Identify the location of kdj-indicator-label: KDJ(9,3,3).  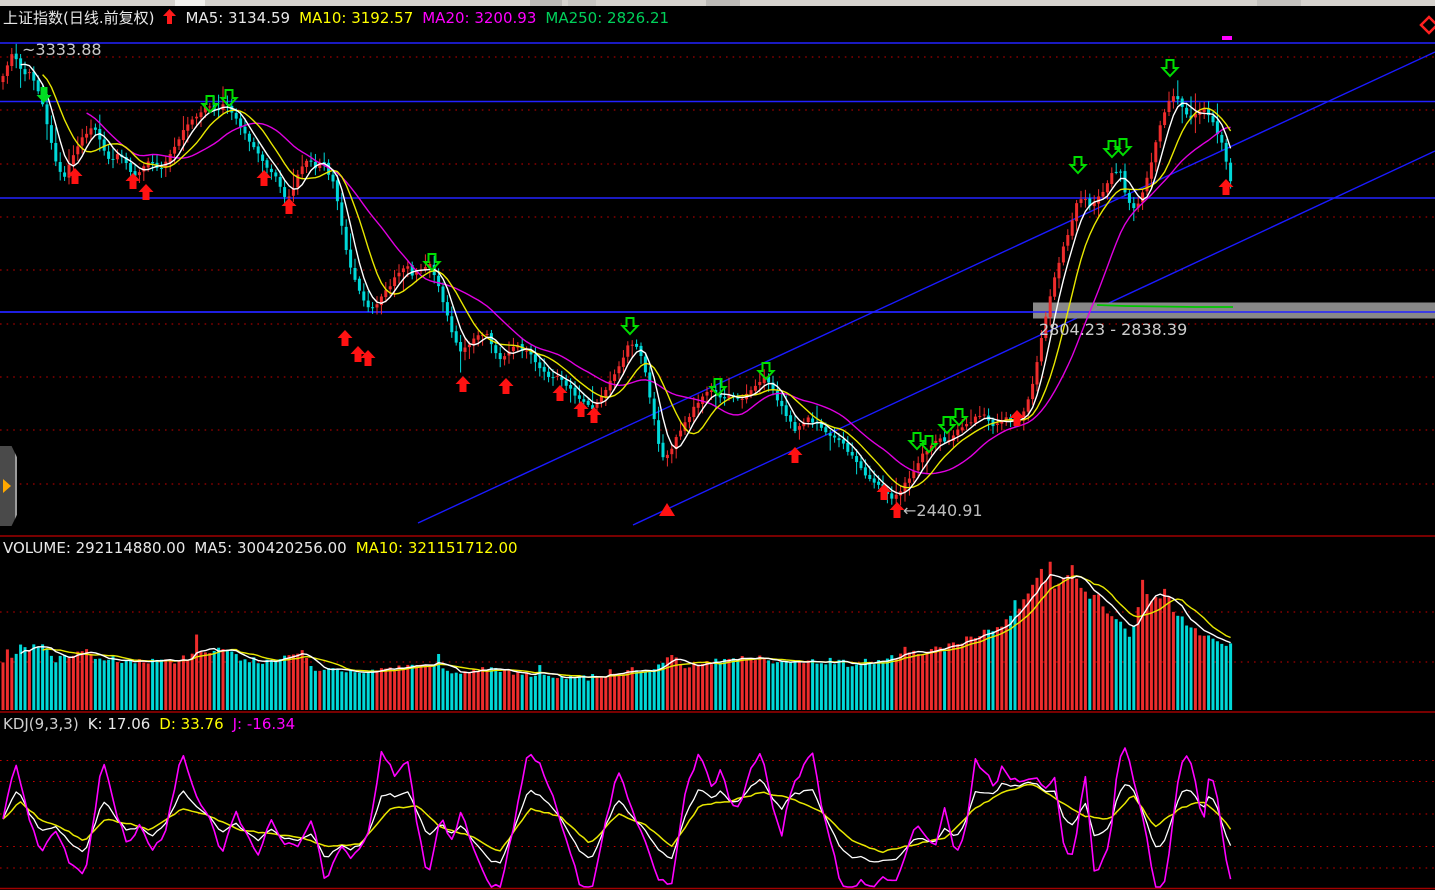
(41, 724).